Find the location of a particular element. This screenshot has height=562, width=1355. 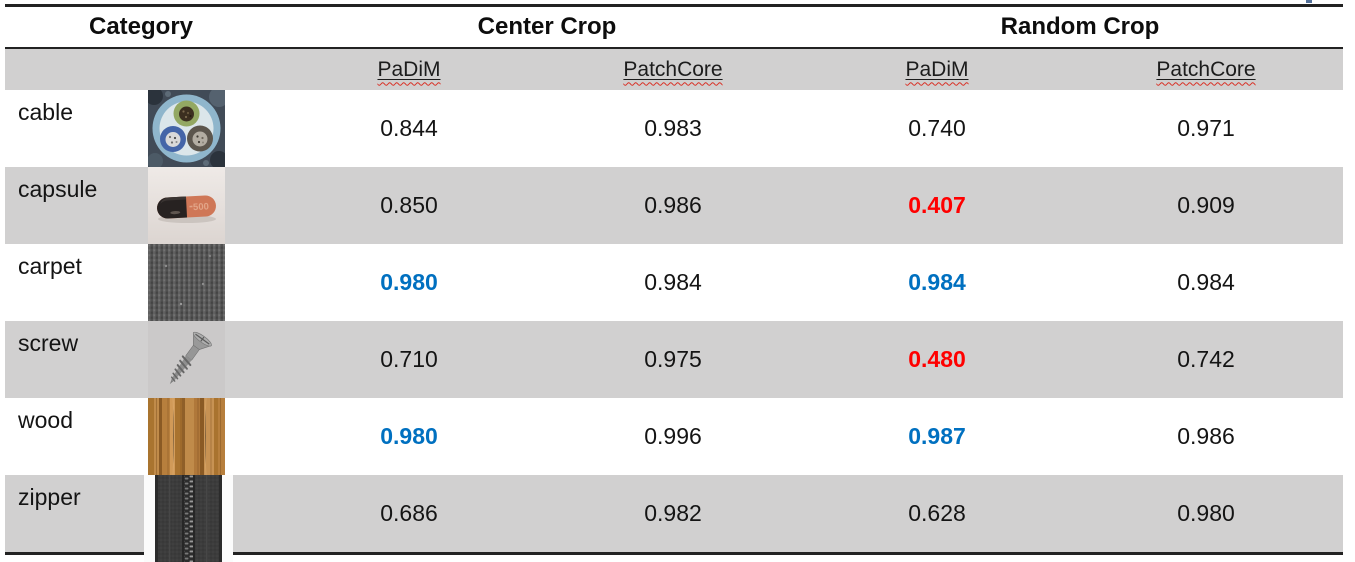

model-header-row: PaDiM PatchCore PaDiM PatchCore is located at coordinates (674, 69).